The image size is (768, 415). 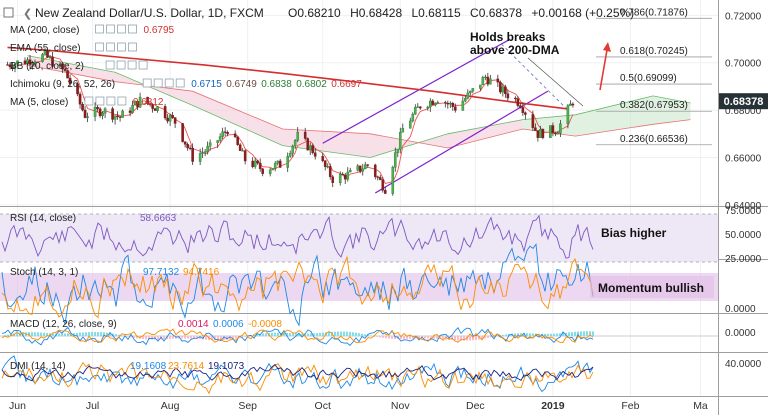 What do you see at coordinates (17, 406) in the screenshot?
I see `time-tick-label: Jun` at bounding box center [17, 406].